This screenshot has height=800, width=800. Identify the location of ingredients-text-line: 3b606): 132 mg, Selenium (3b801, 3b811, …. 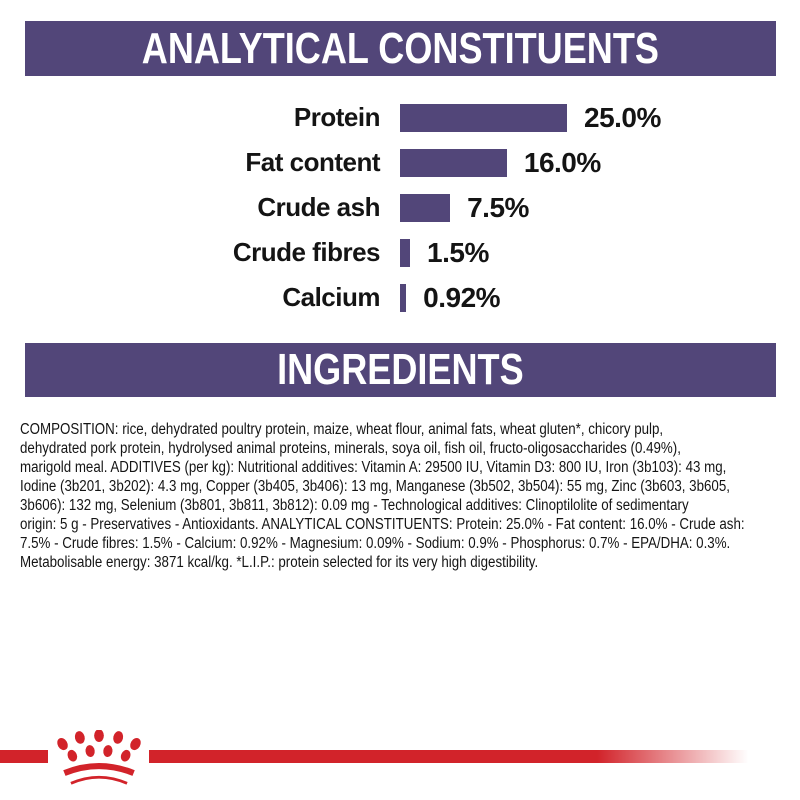
(354, 505).